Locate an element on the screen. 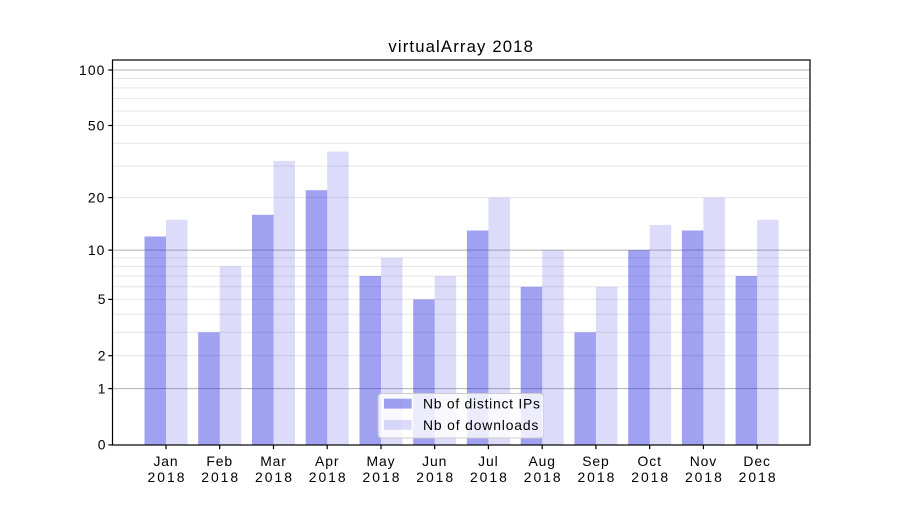  svg-text: virtualArray 2018 is located at coordinates (461, 46).